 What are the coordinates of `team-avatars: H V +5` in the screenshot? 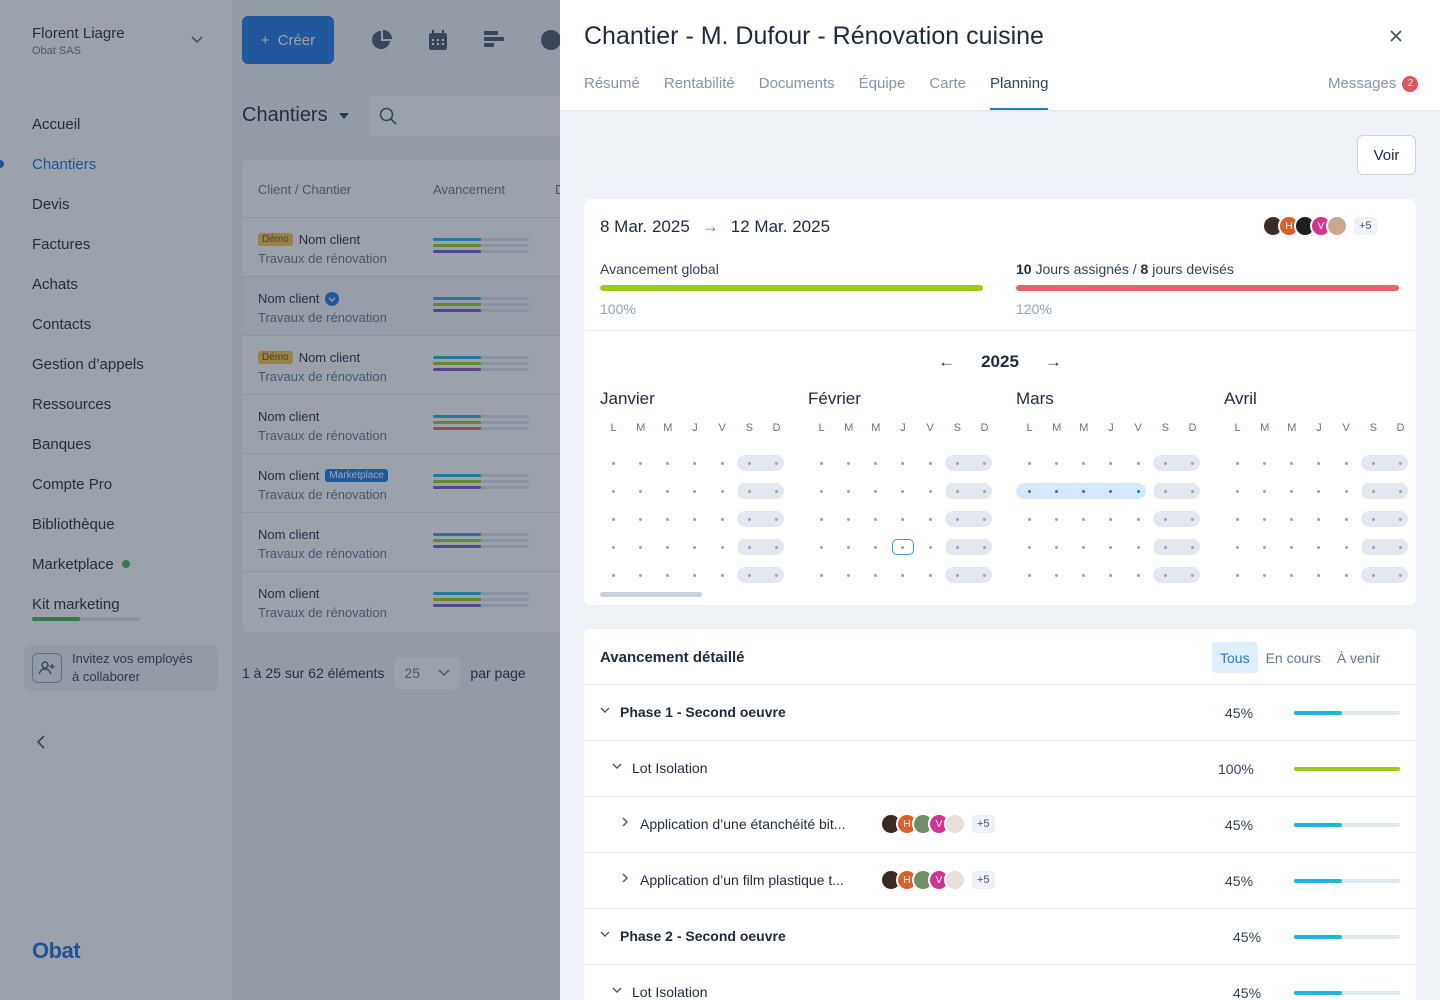 It's located at (1319, 226).